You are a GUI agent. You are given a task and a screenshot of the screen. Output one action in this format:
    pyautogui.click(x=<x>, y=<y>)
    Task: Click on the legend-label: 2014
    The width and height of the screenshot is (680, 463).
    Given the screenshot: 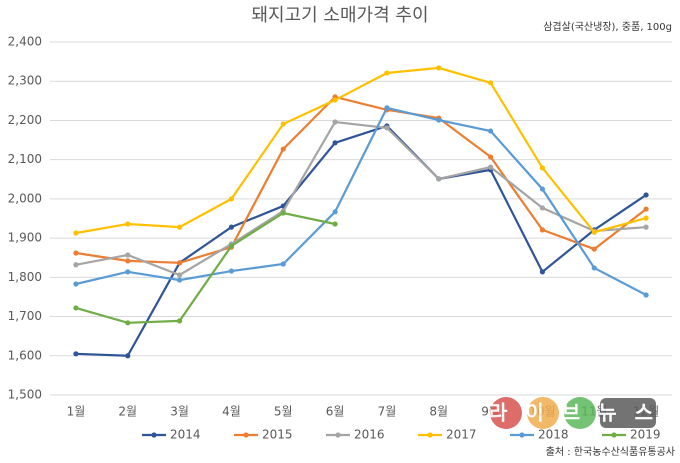 What is the action you would take?
    pyautogui.click(x=185, y=435)
    